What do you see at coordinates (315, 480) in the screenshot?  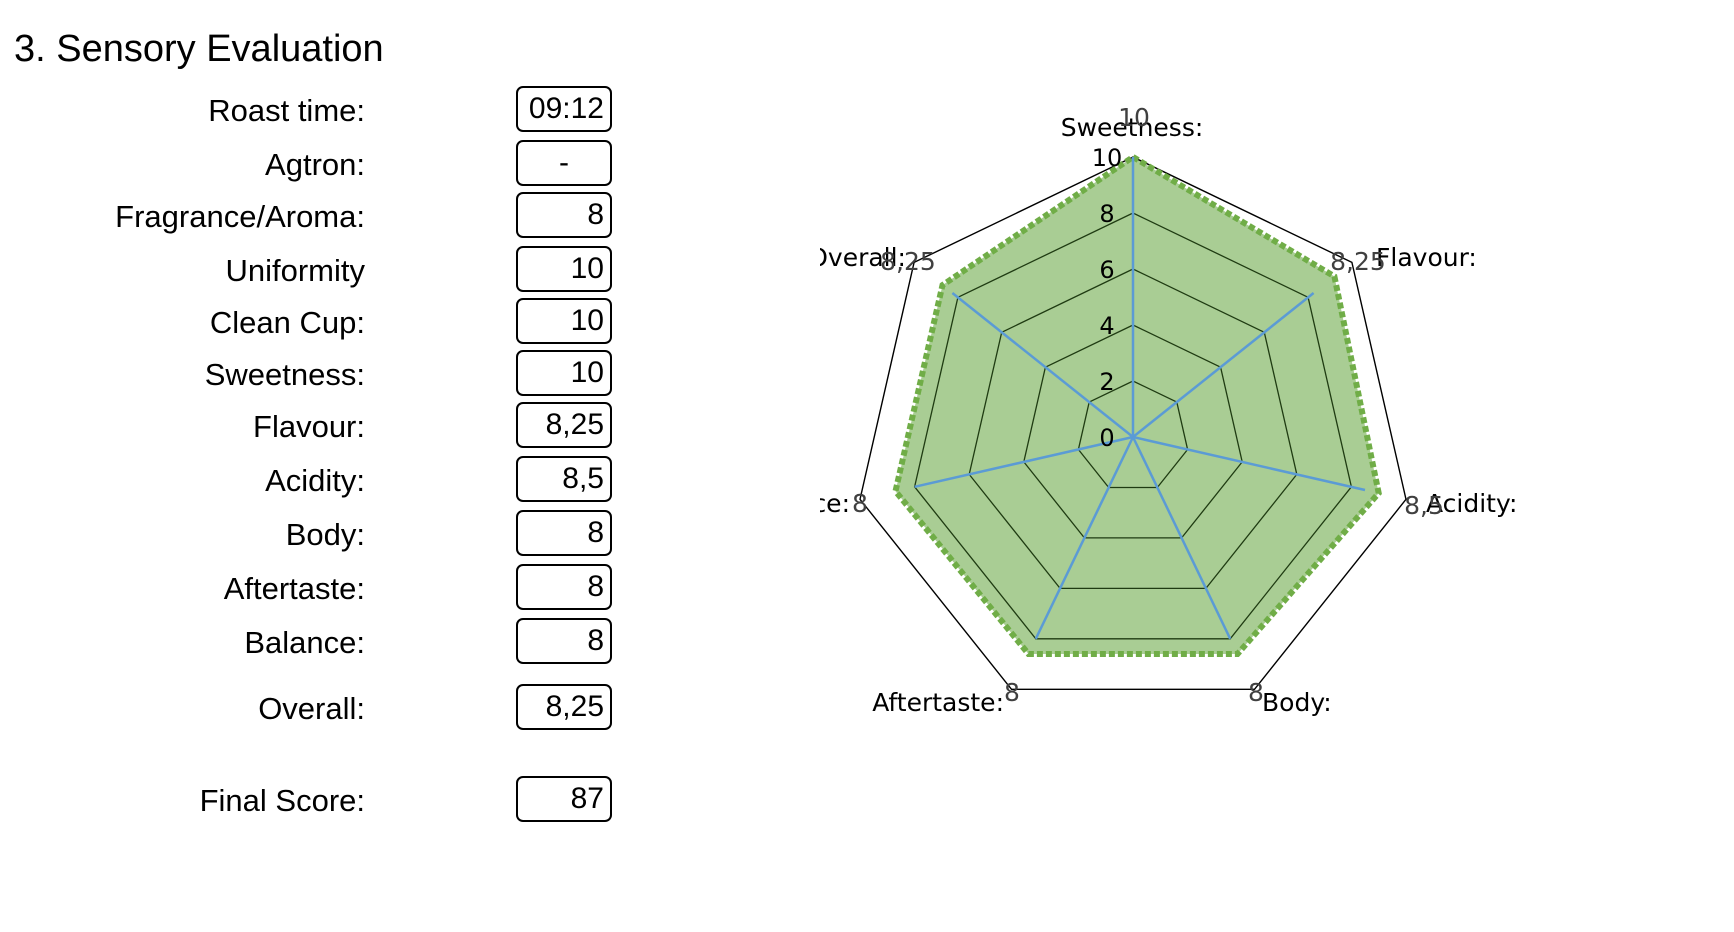 I see `score-label: Acidity:` at bounding box center [315, 480].